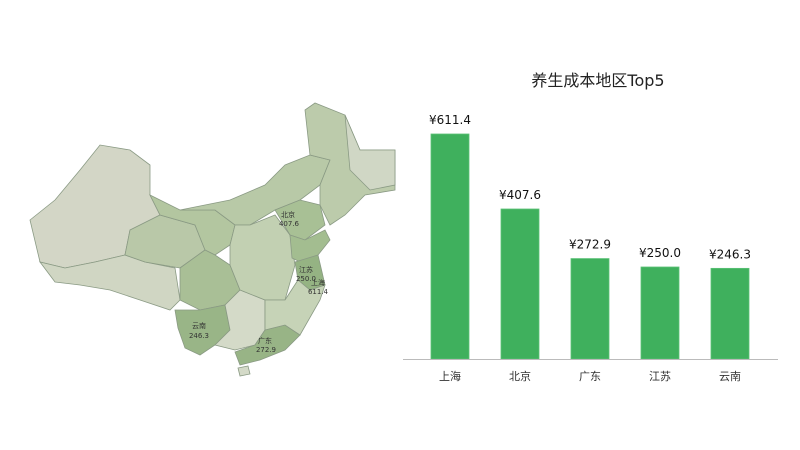 The height and width of the screenshot is (450, 800). I want to click on map-label-jiangsu: 江苏 250.0, so click(306, 274).